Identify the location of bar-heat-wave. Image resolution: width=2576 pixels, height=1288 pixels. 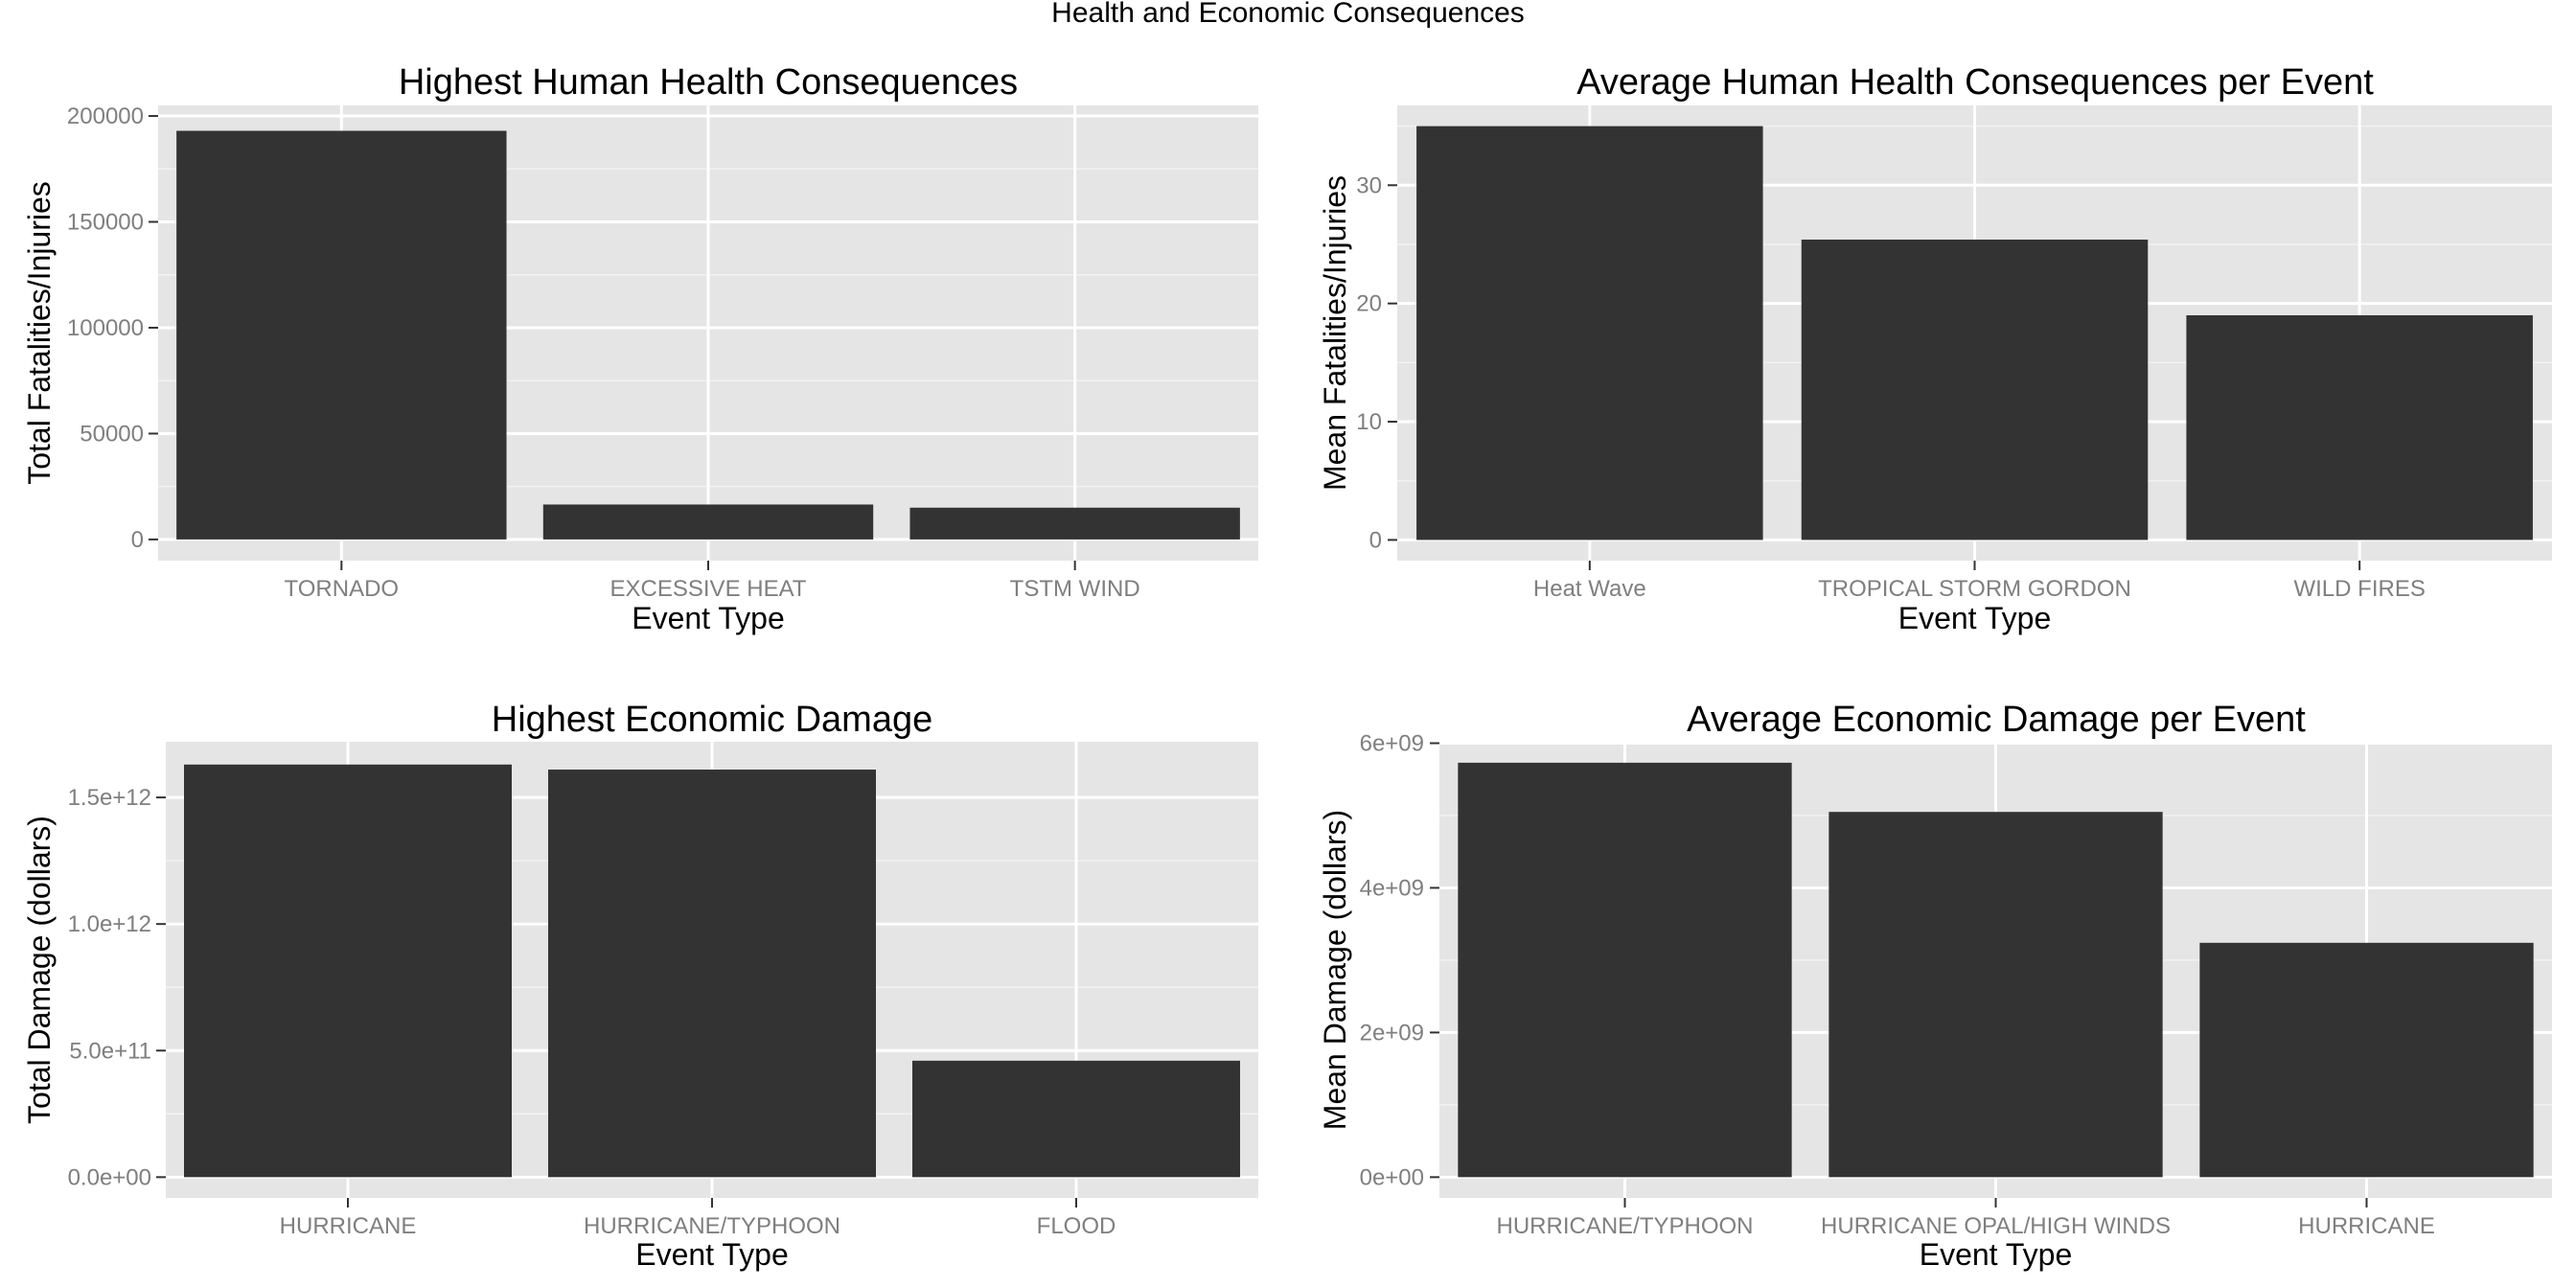
(1589, 333).